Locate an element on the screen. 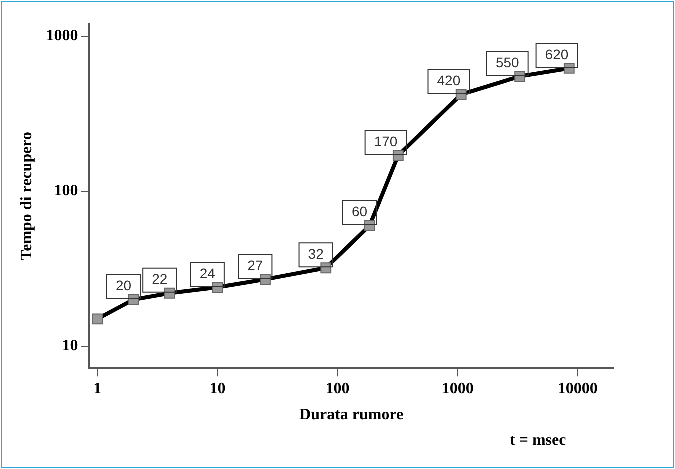 Image resolution: width=675 pixels, height=469 pixels. x-tick-label: 1 is located at coordinates (98, 389).